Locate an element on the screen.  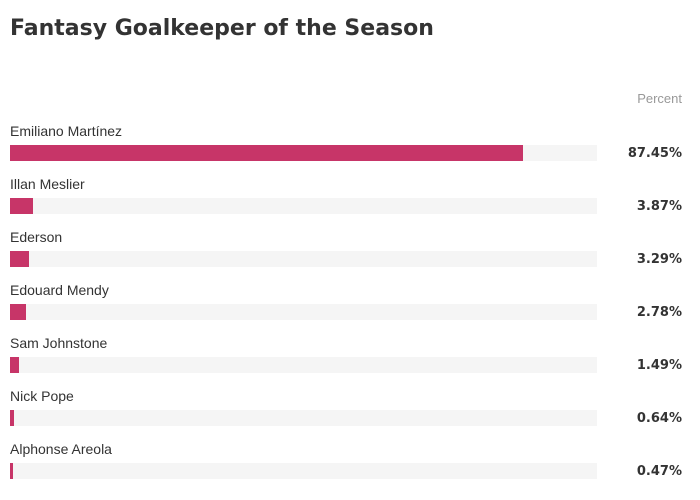
bar-value-label: 3.87% is located at coordinates (659, 206).